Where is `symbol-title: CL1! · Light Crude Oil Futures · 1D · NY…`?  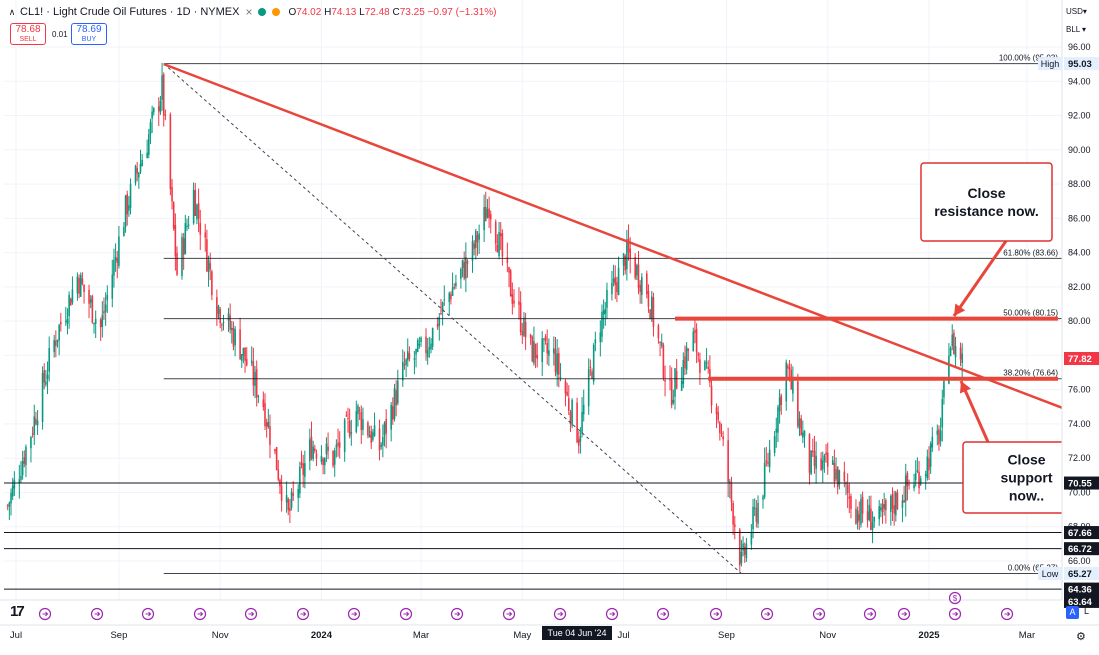 symbol-title: CL1! · Light Crude Oil Futures · 1D · NY… is located at coordinates (130, 12).